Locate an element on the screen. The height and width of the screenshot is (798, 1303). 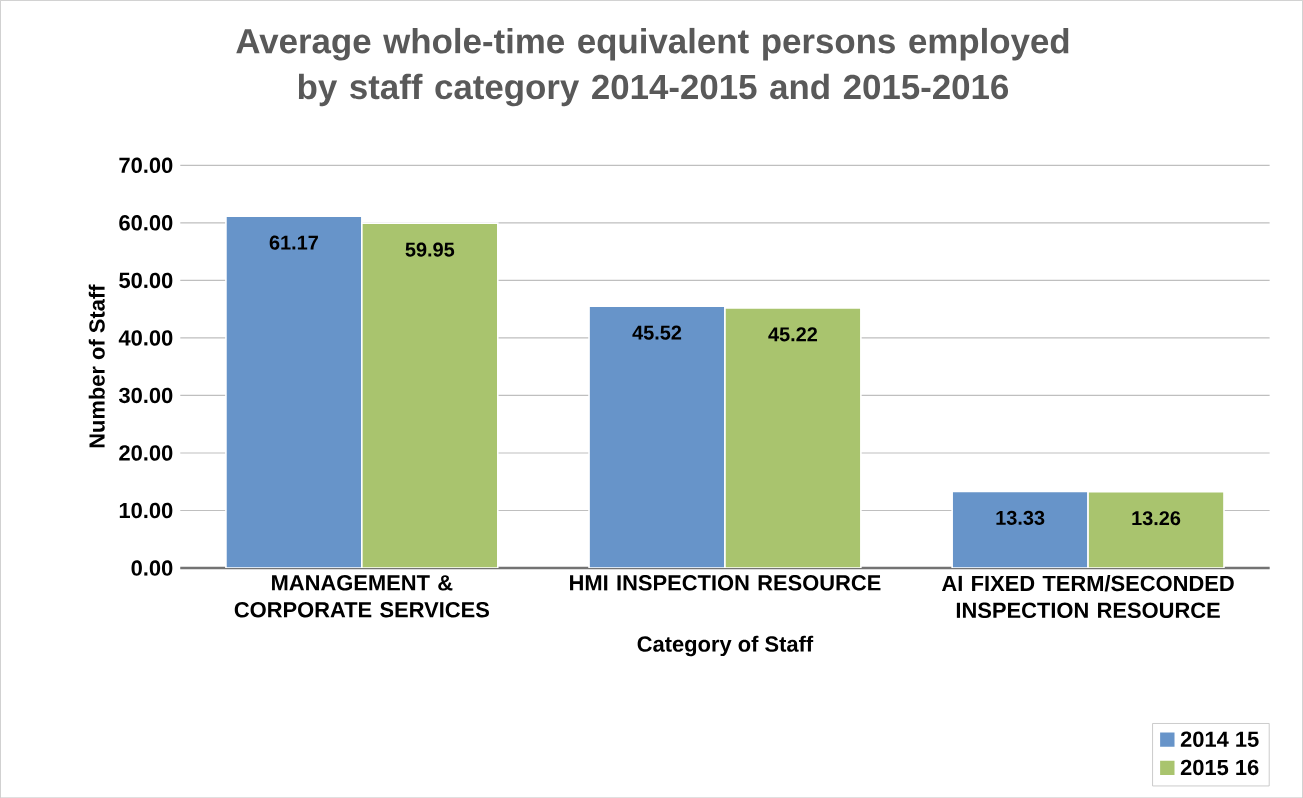
data-label: 59.95 is located at coordinates (430, 249).